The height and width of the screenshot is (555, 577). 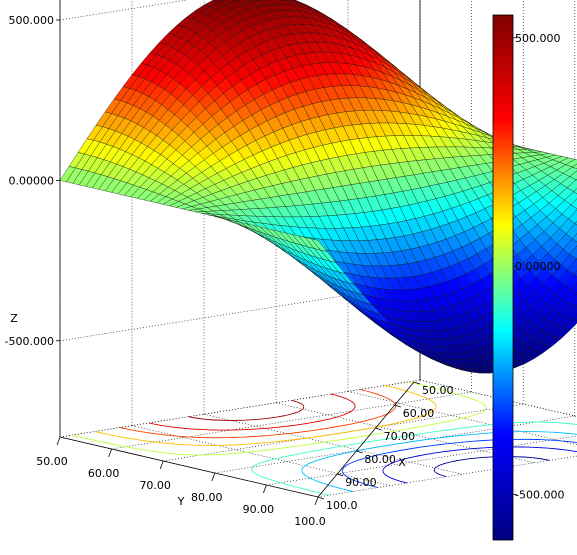 What do you see at coordinates (104, 473) in the screenshot?
I see `y-tick-label: 60.00` at bounding box center [104, 473].